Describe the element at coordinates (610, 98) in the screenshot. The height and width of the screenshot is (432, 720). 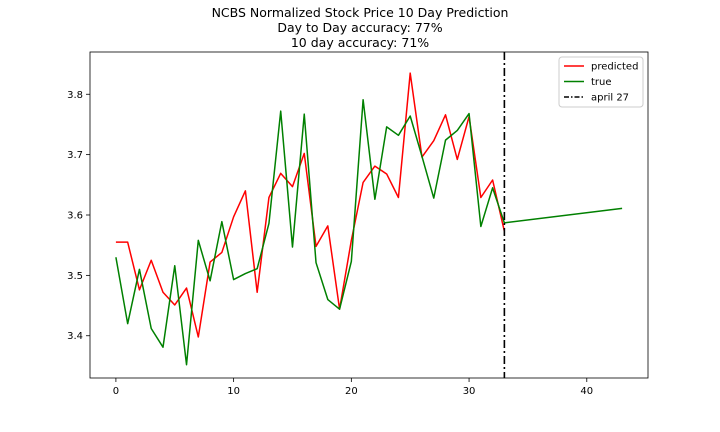
I see `legend-label-2: april 27` at that location.